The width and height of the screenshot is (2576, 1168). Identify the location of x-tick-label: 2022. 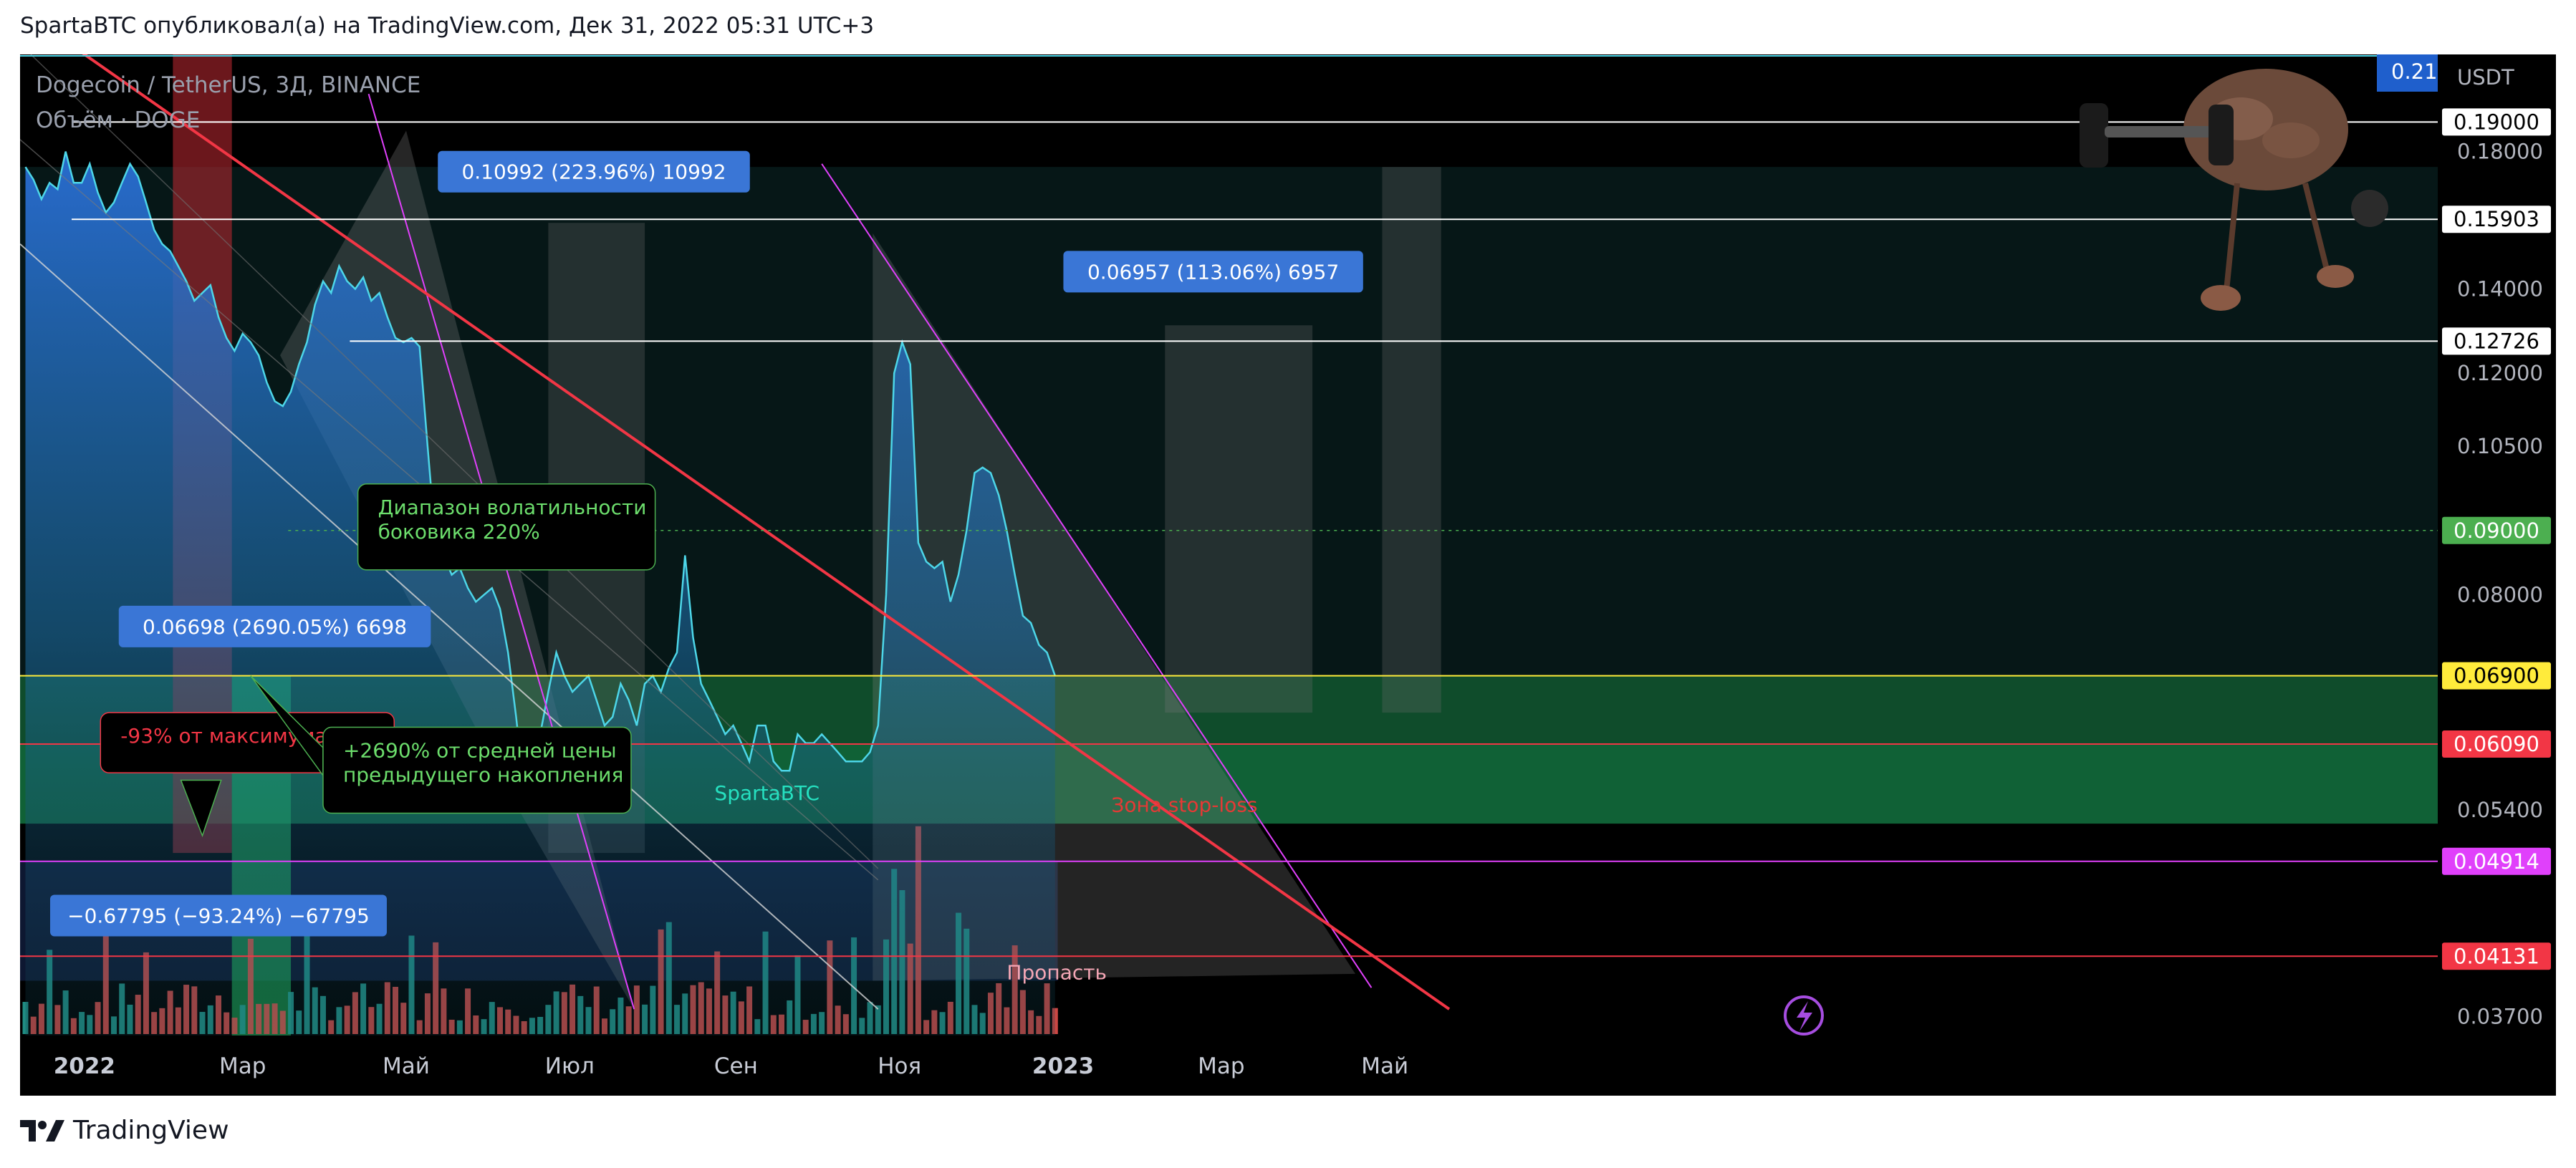
(85, 1066).